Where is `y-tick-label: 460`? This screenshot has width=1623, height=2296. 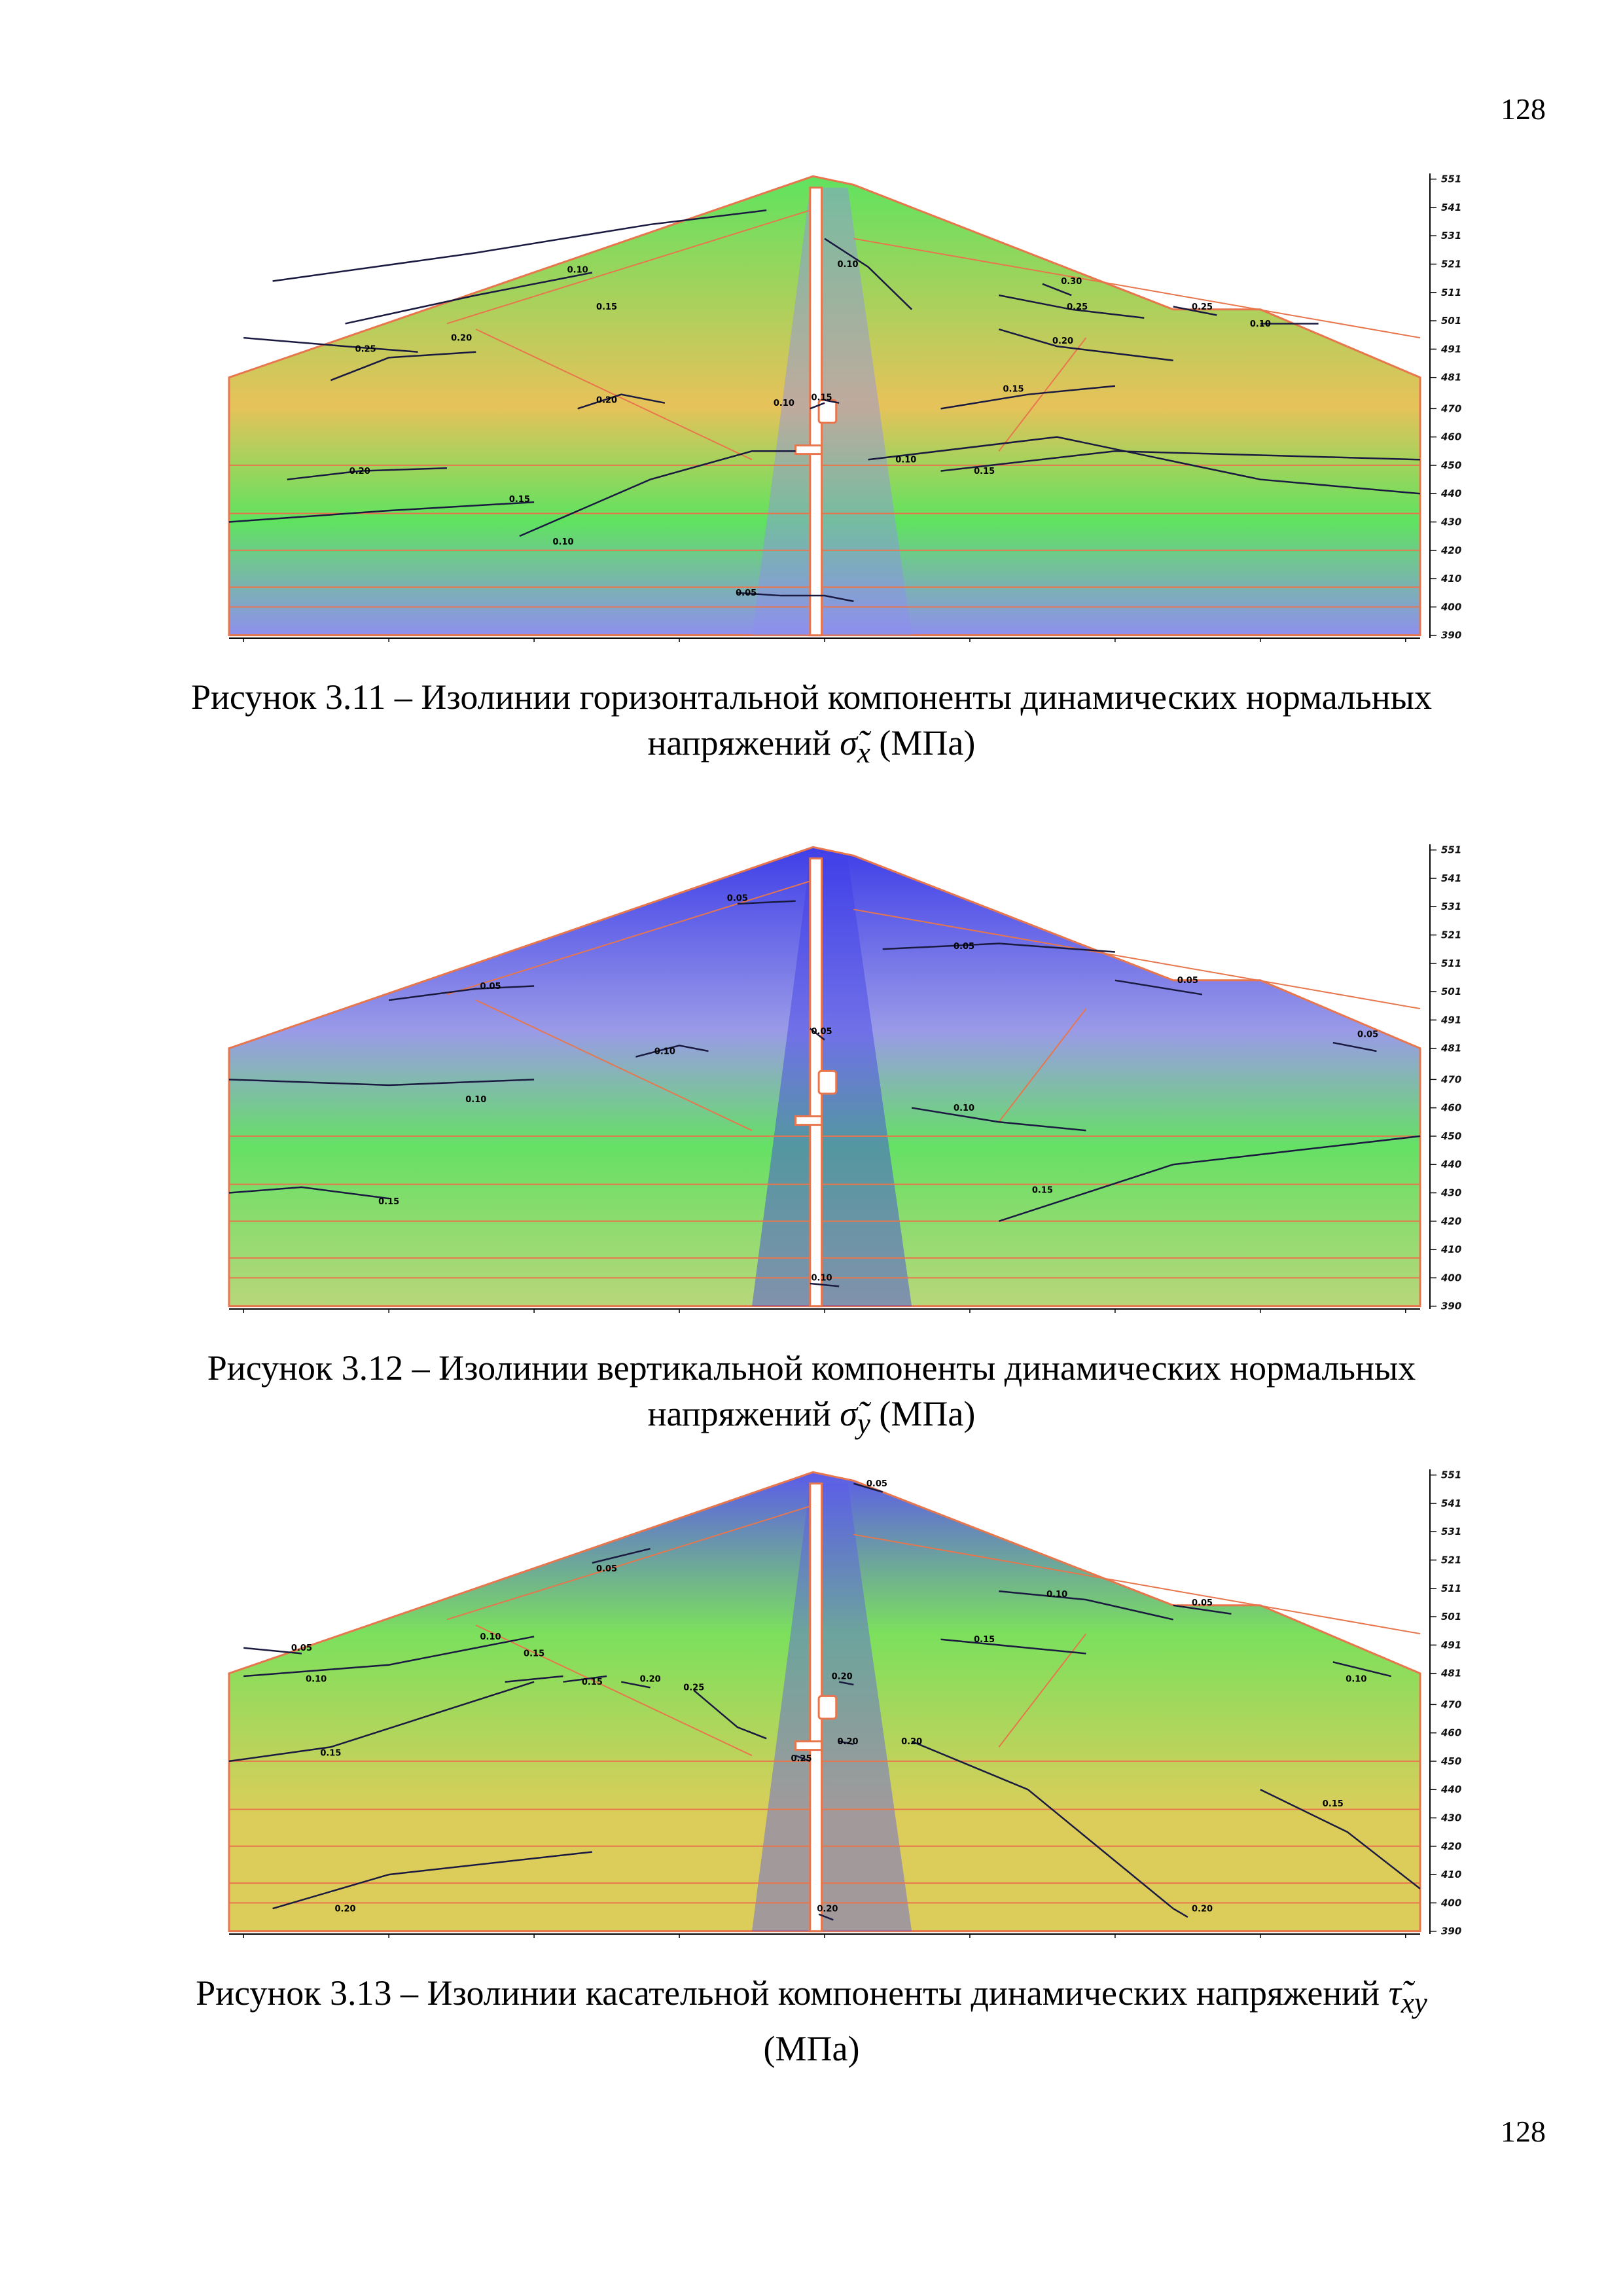
y-tick-label: 460 is located at coordinates (1451, 437).